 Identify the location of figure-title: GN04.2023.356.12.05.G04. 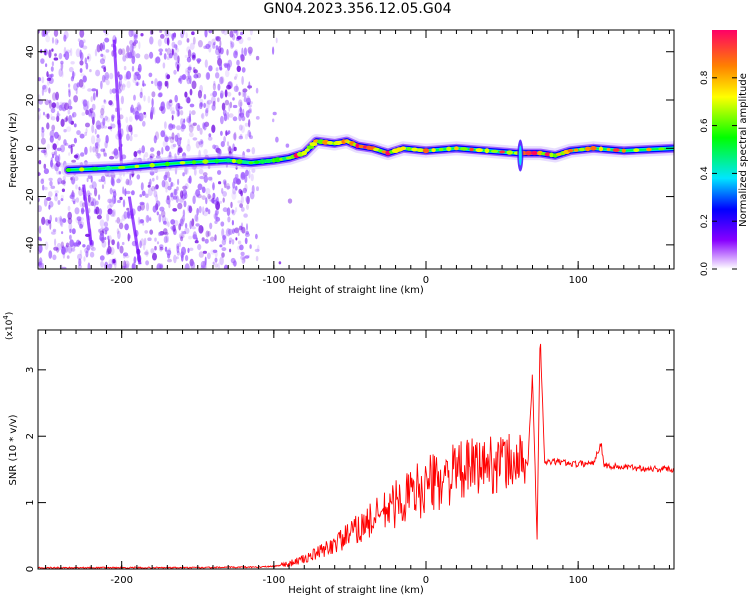
(357, 9).